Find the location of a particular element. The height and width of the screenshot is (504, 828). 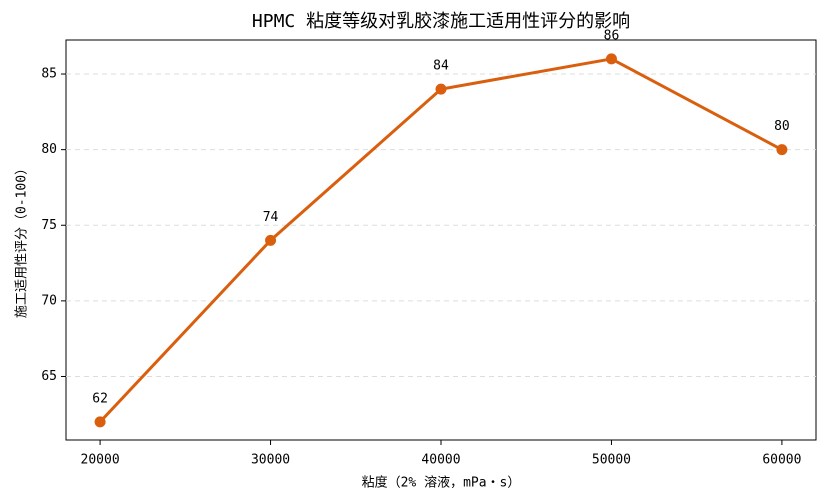

chart-title: HPMC 粘度等级对乳胶漆施工适用性评分的影响 is located at coordinates (441, 21).